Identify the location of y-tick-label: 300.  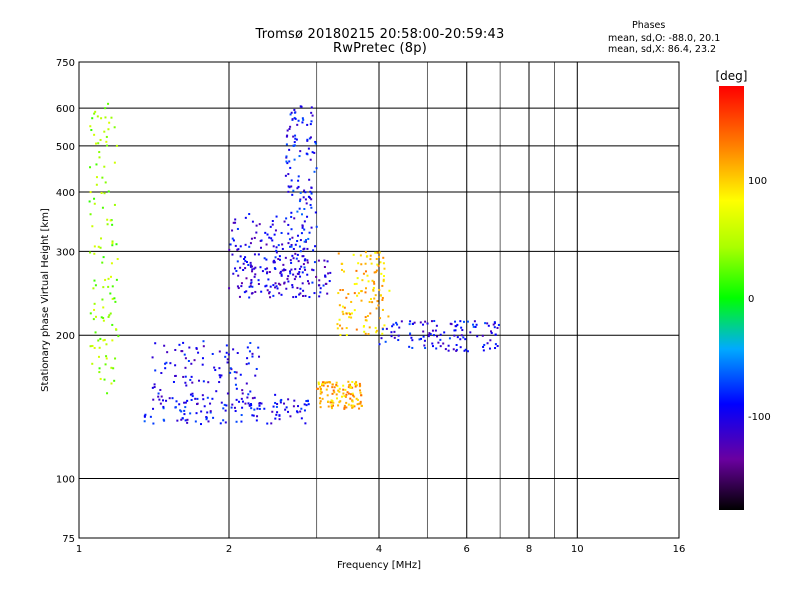
(65, 252).